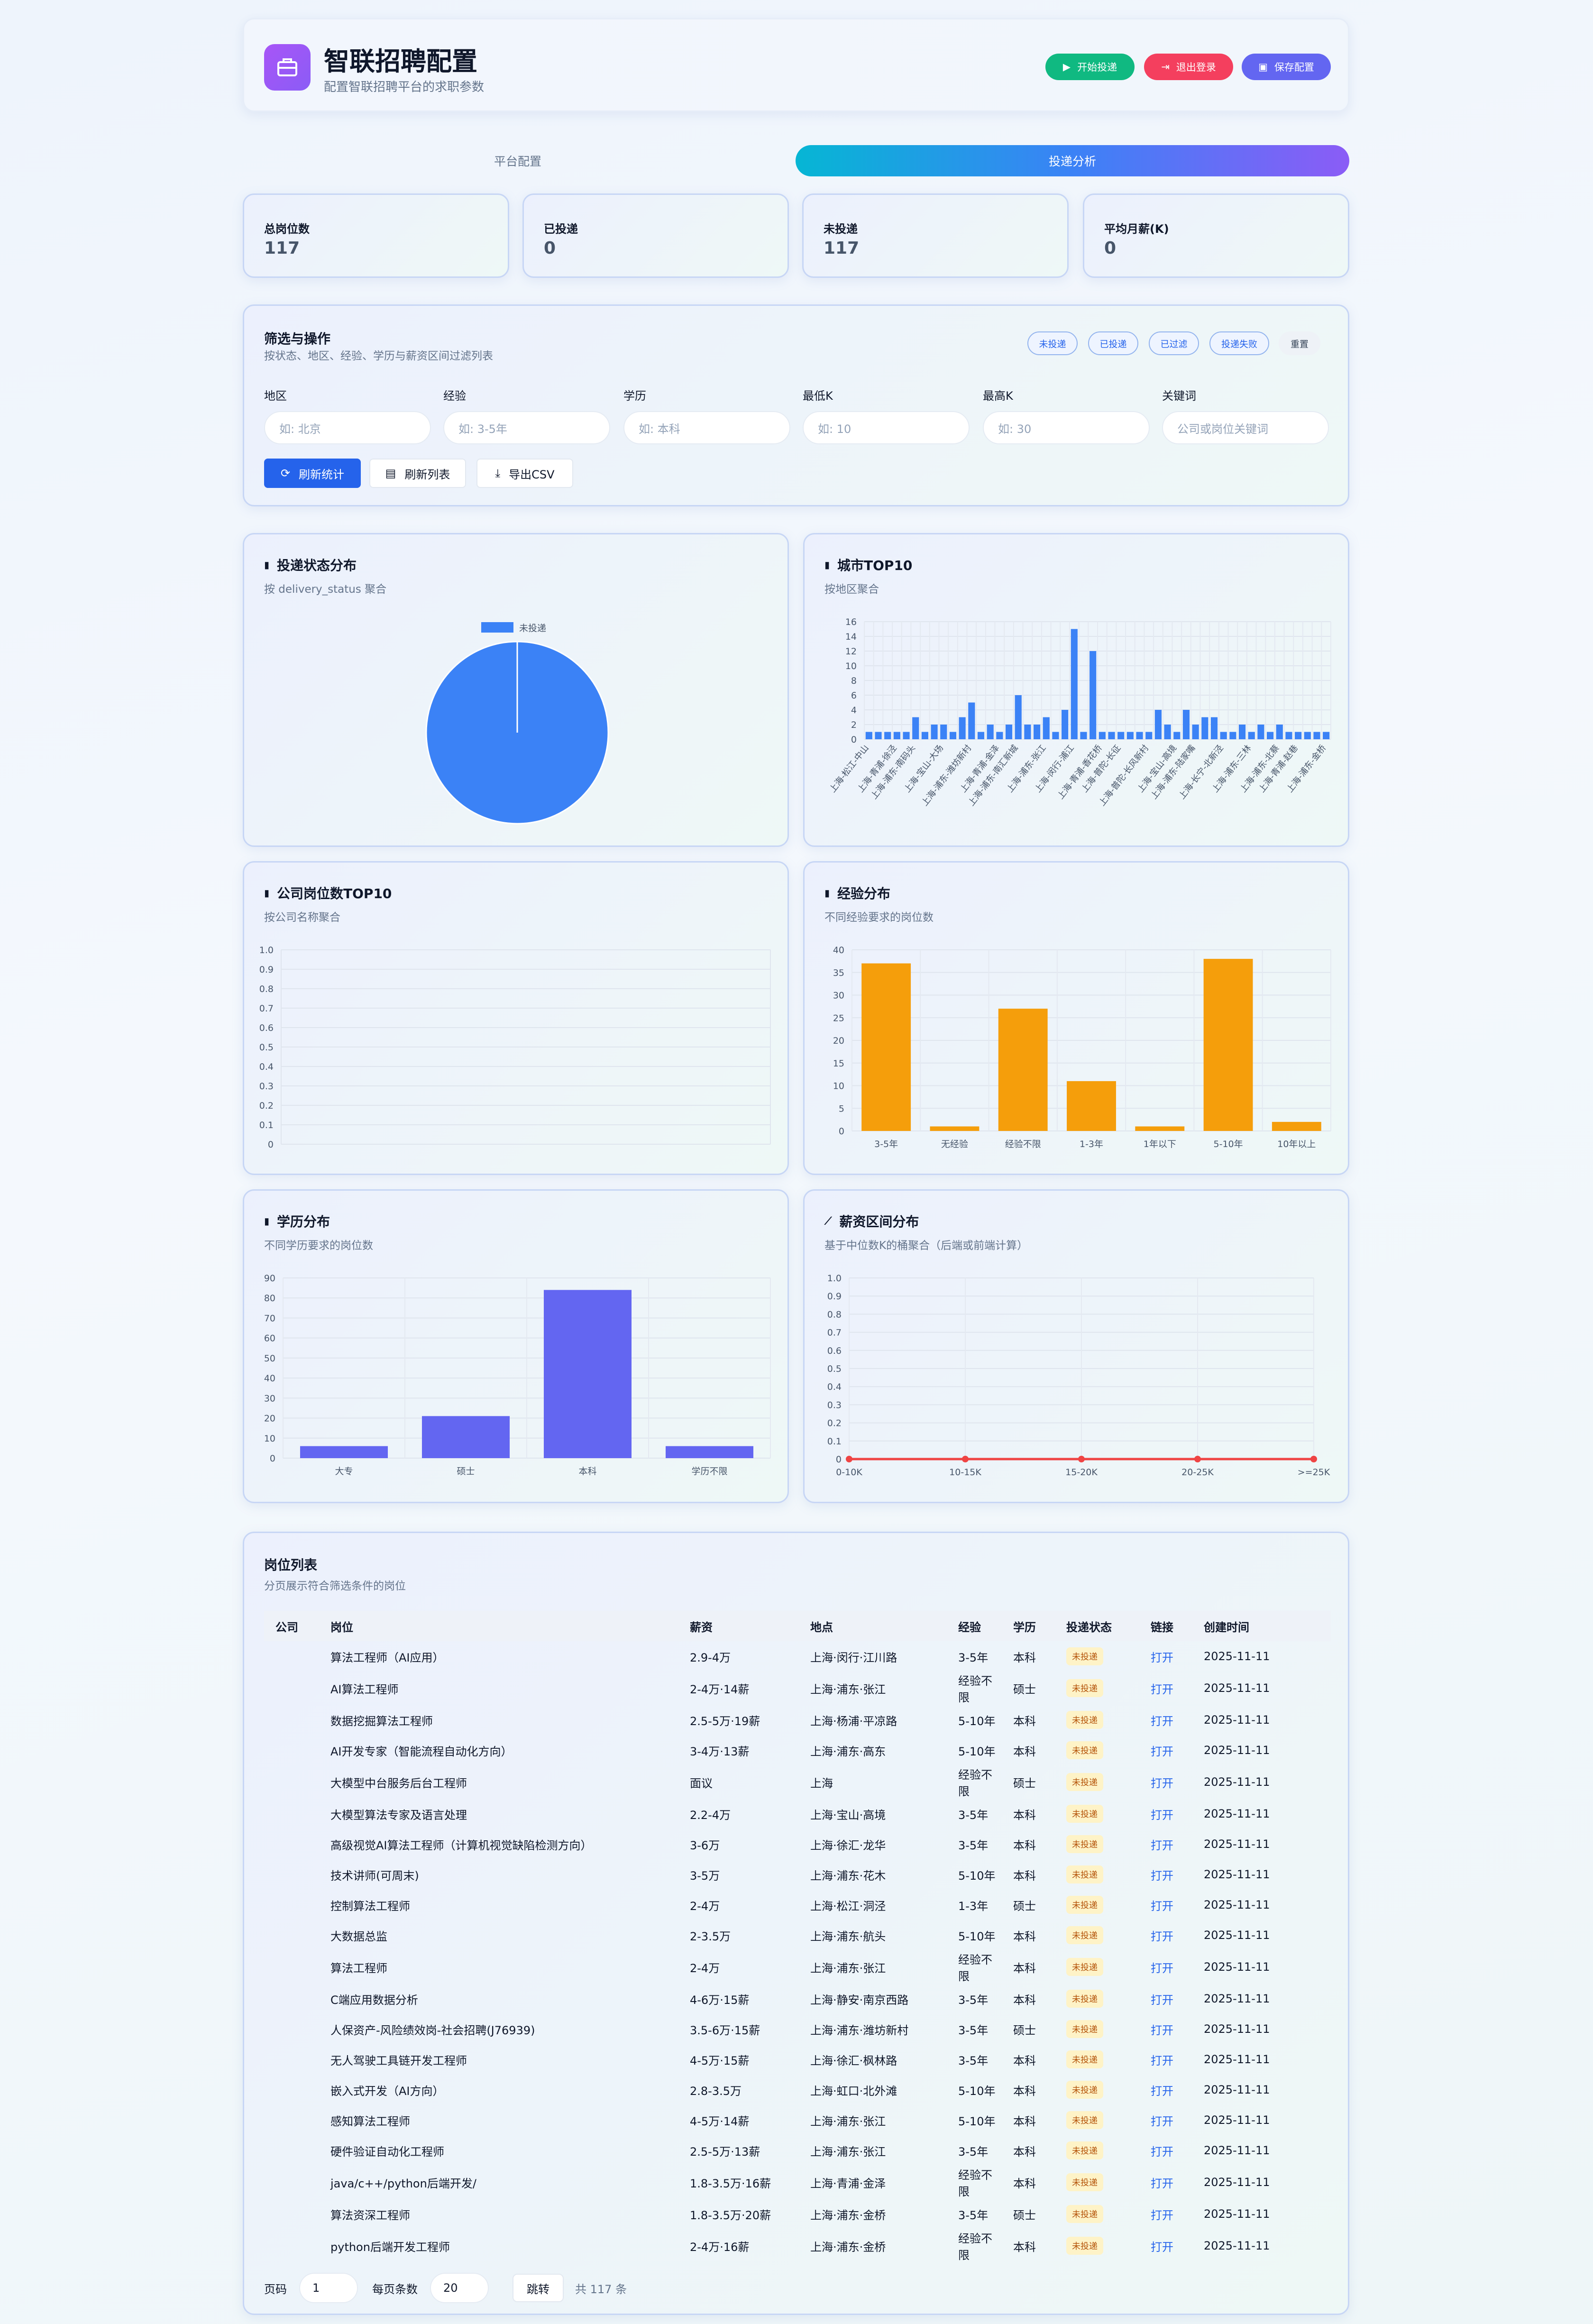 This screenshot has width=1593, height=2324. I want to click on start-delivery-button: ▶ 开始投递, so click(1090, 67).